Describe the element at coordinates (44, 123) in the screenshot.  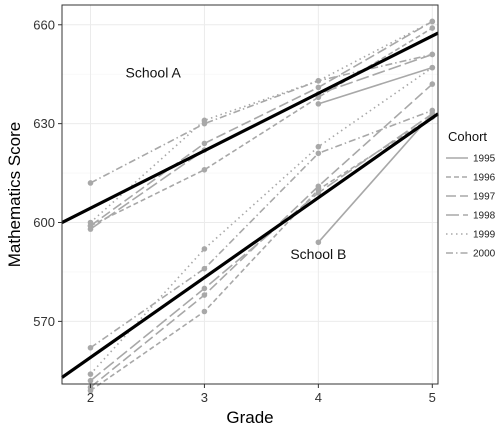
I see `y-tick-label: 630` at that location.